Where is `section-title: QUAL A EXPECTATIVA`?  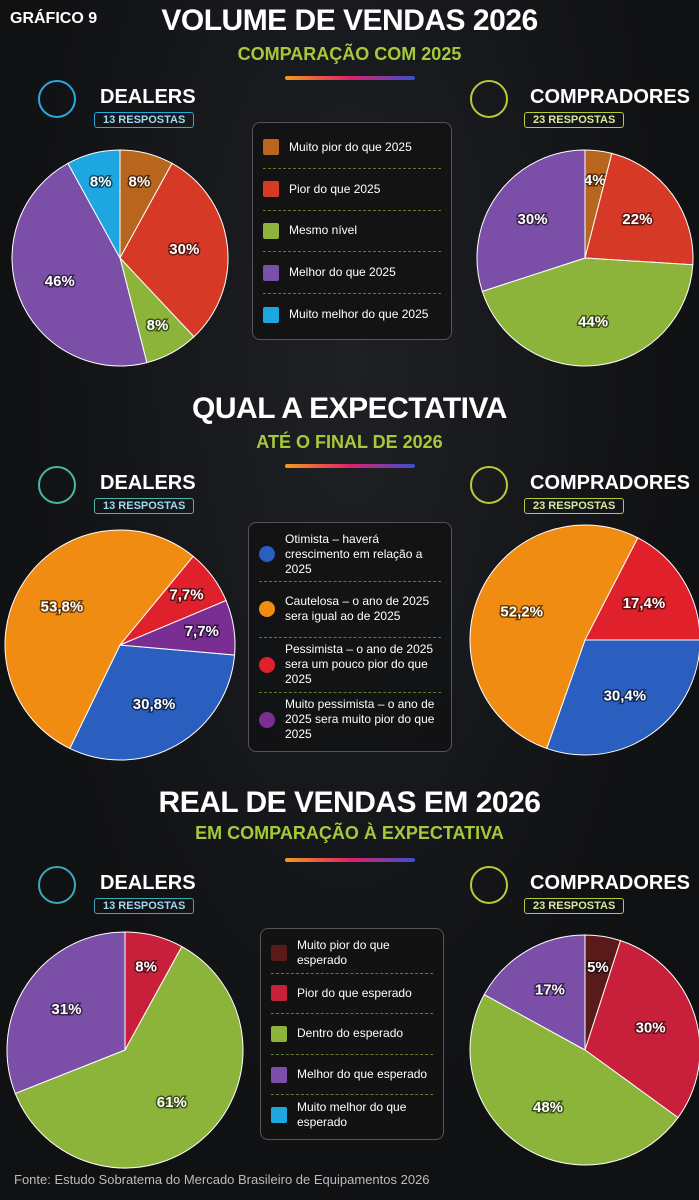
section-title: QUAL A EXPECTATIVA is located at coordinates (349, 408).